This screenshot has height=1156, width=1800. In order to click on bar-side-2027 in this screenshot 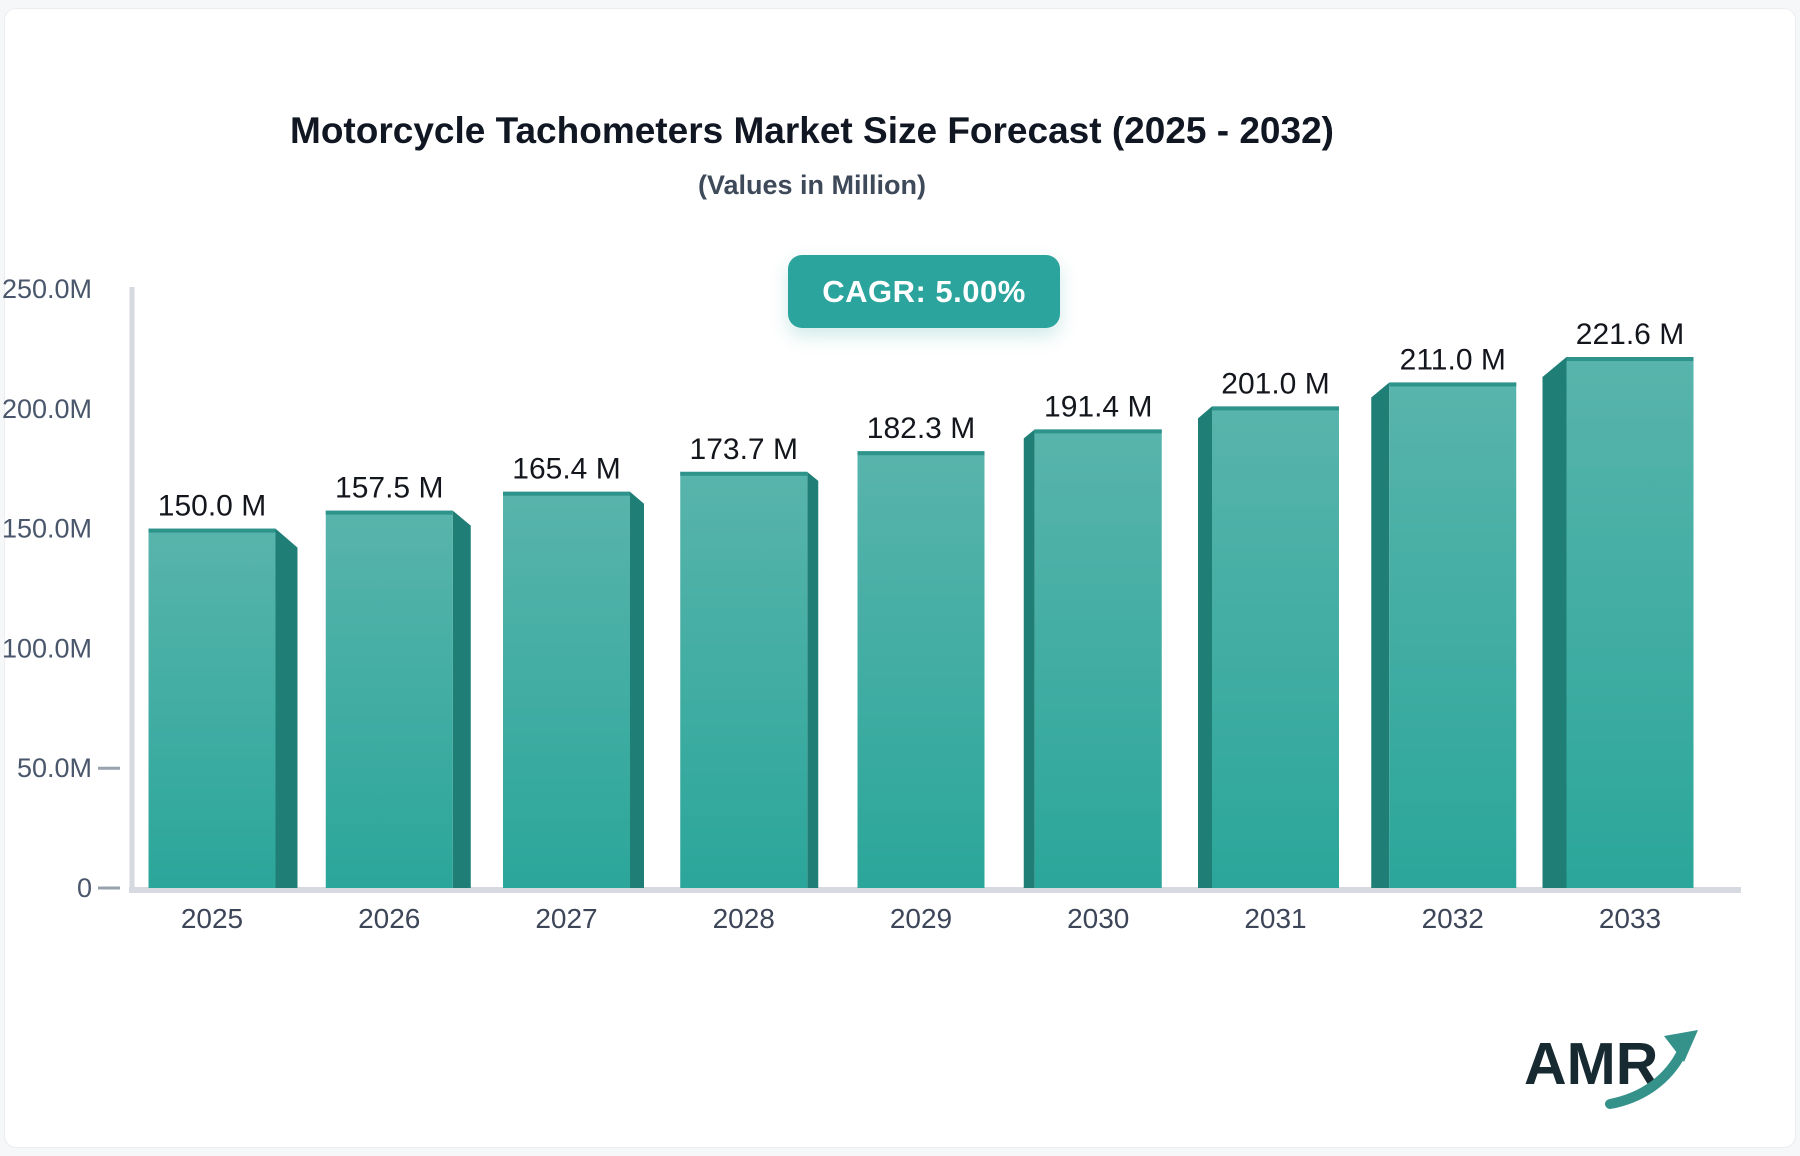, I will do `click(637, 689)`.